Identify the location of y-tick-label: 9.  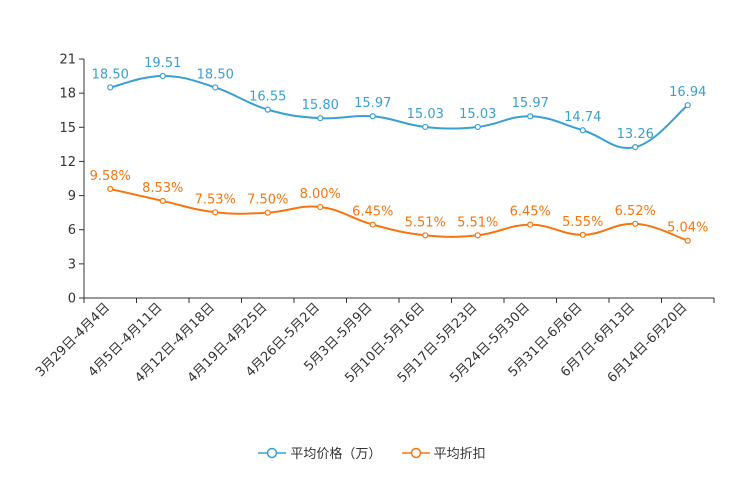
(72, 196).